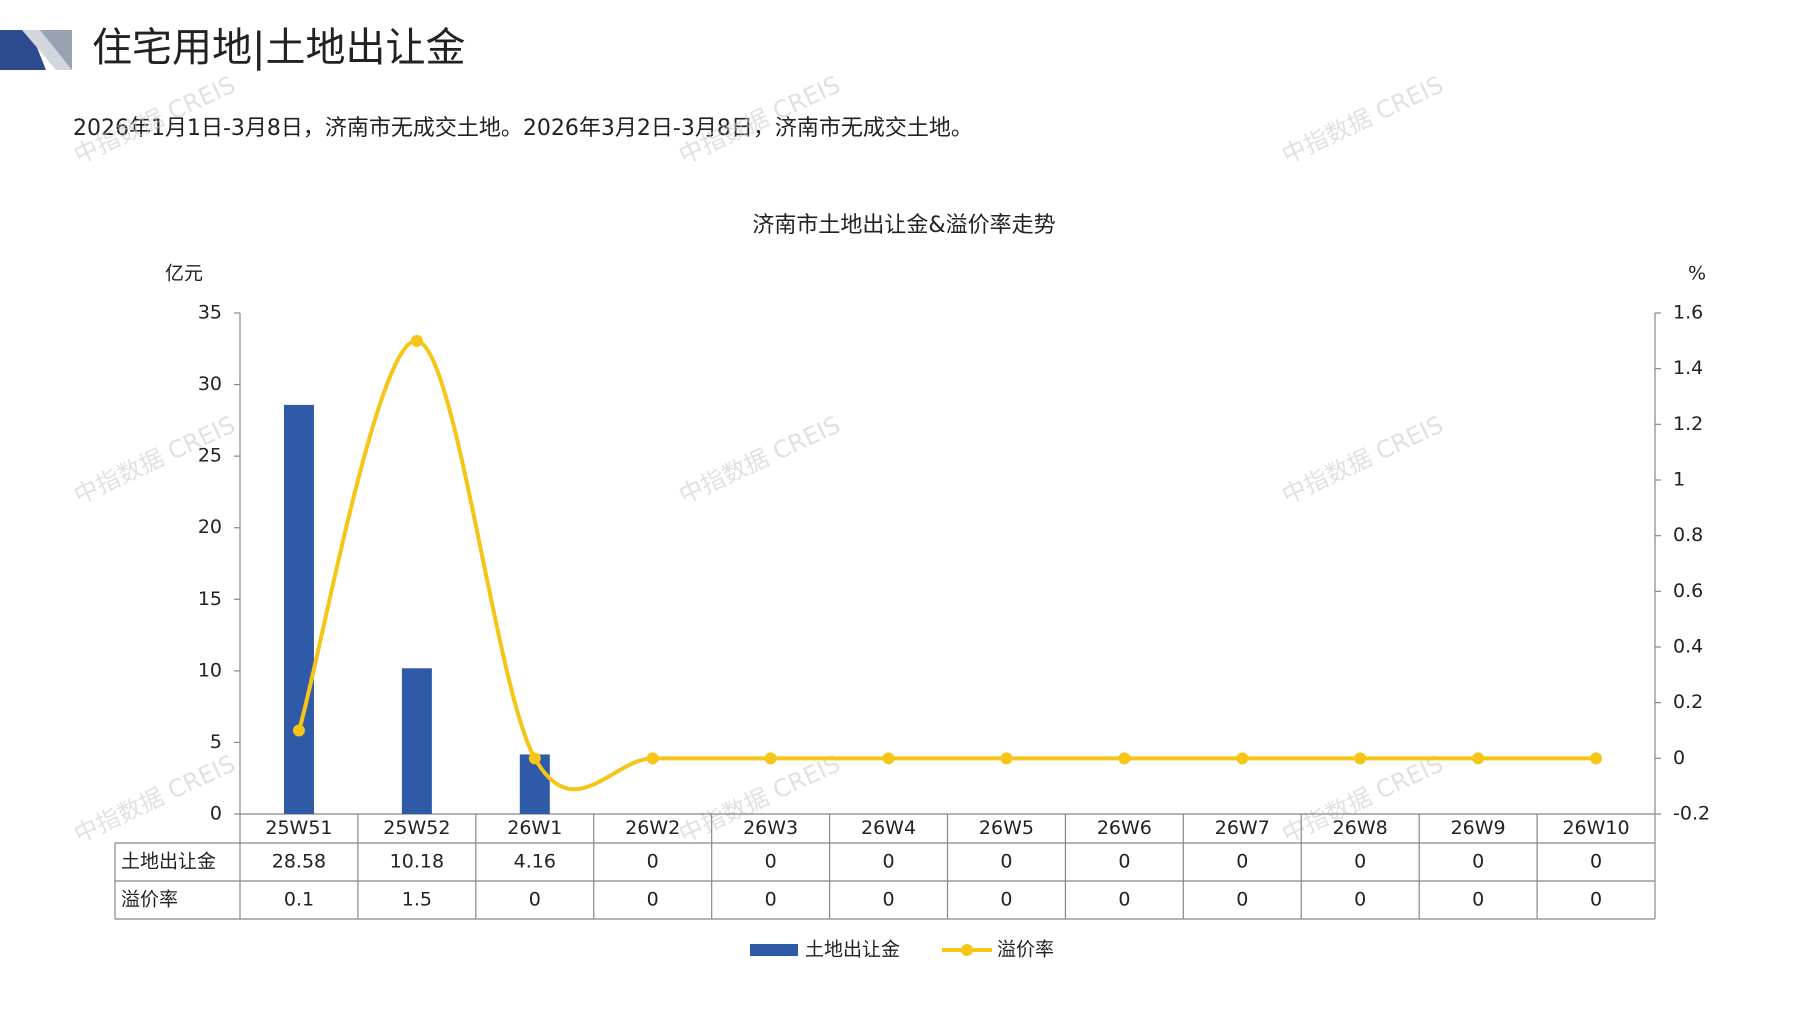  What do you see at coordinates (417, 862) in the screenshot?
I see `table-cell: 10.18` at bounding box center [417, 862].